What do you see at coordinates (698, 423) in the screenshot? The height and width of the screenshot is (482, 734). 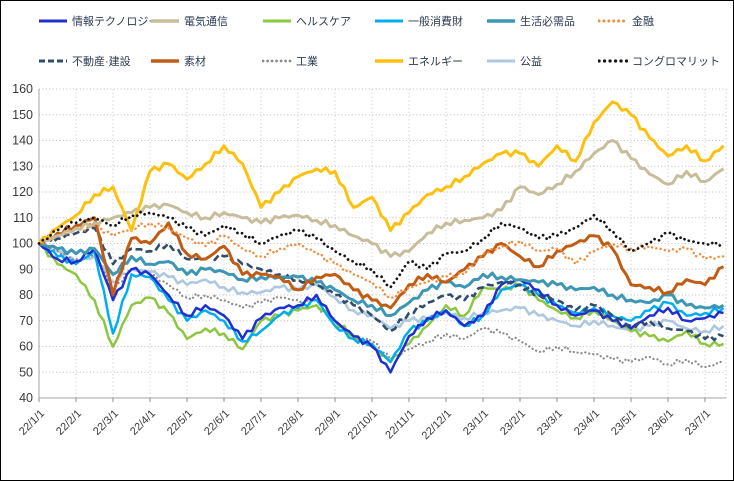 I see `x-axis-tick-label: 23/7/1` at bounding box center [698, 423].